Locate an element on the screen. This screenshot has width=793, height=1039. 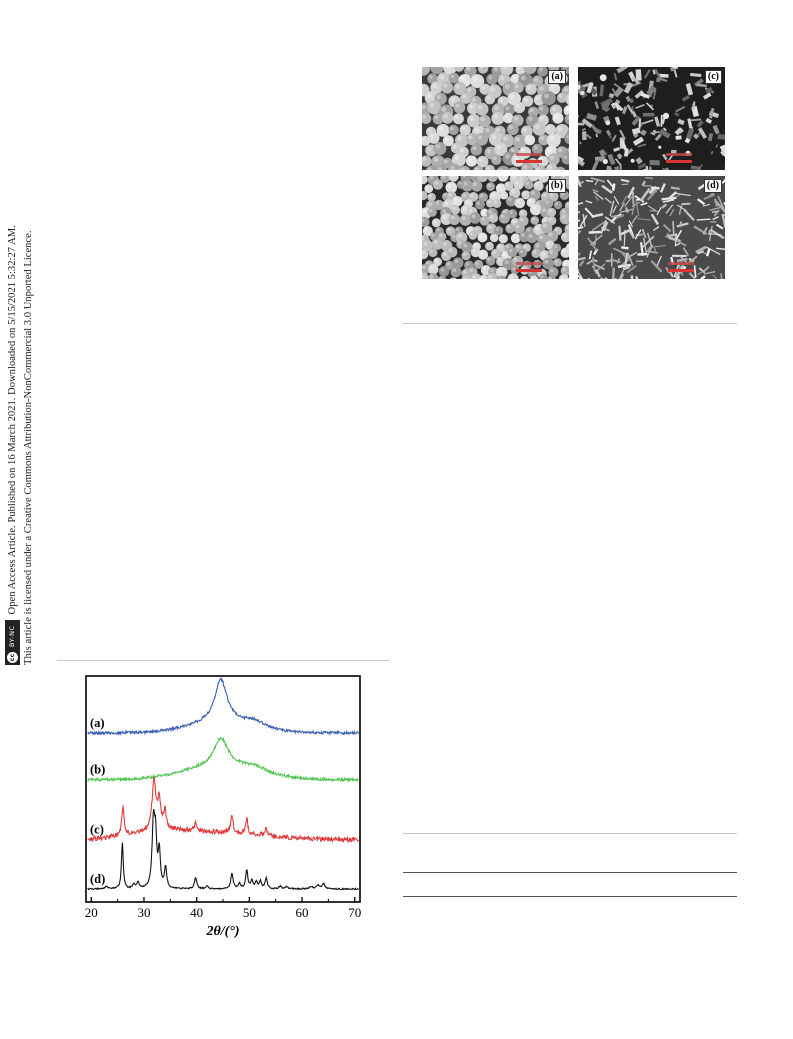
sem-image-b is located at coordinates (495, 227).